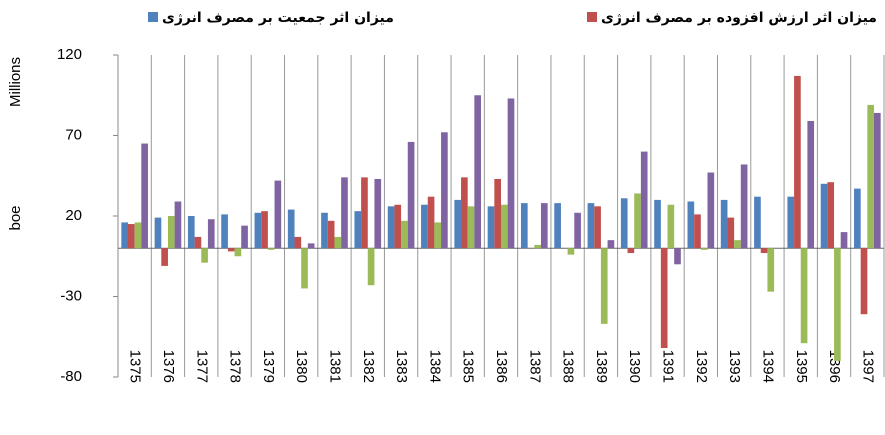 The width and height of the screenshot is (885, 435). What do you see at coordinates (15, 217) in the screenshot?
I see `y-axis-label: boe` at bounding box center [15, 217].